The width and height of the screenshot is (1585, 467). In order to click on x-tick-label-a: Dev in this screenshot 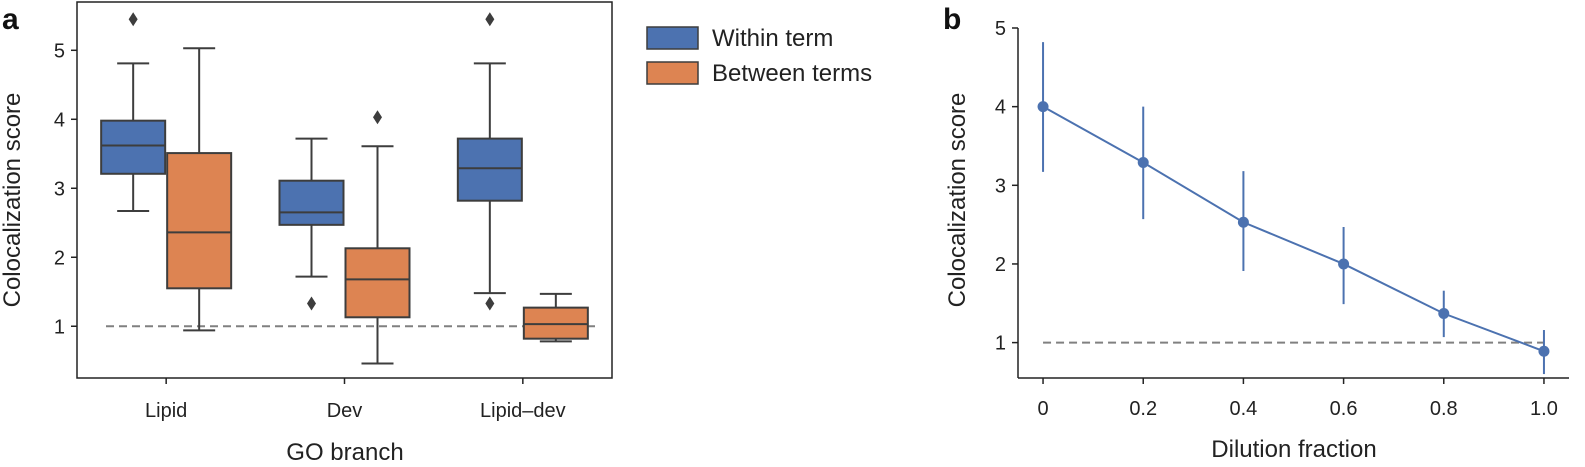, I will do `click(345, 411)`.